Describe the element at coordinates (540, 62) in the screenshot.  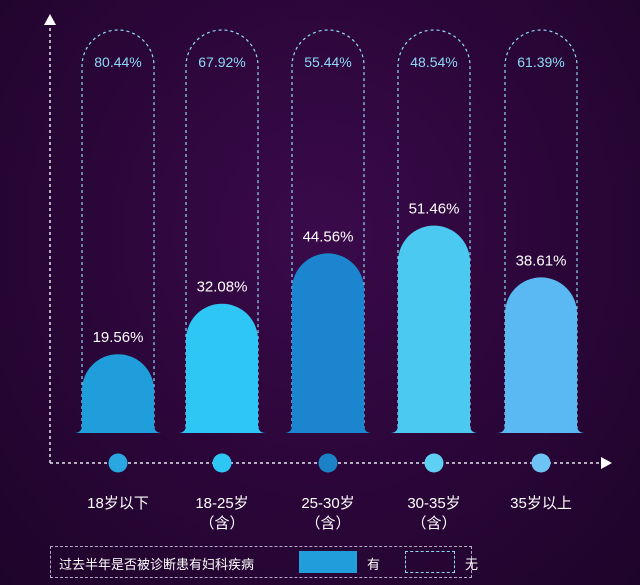
I see `outline-label-5: 61.39%` at that location.